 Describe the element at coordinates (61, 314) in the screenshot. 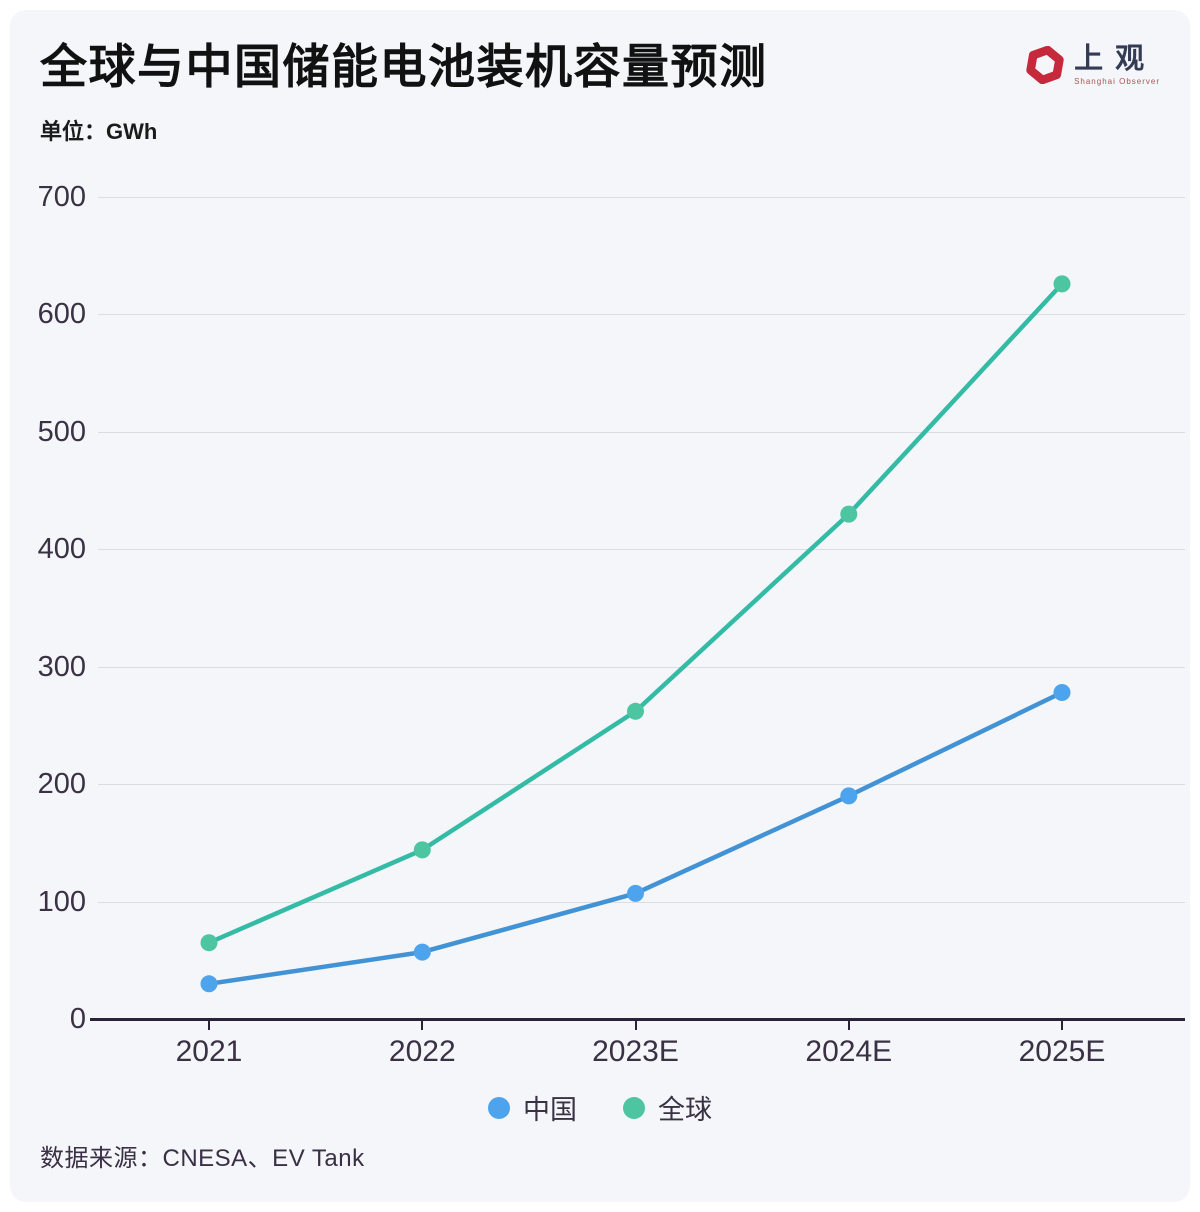

I see `y-axis-tick-label: 600` at that location.